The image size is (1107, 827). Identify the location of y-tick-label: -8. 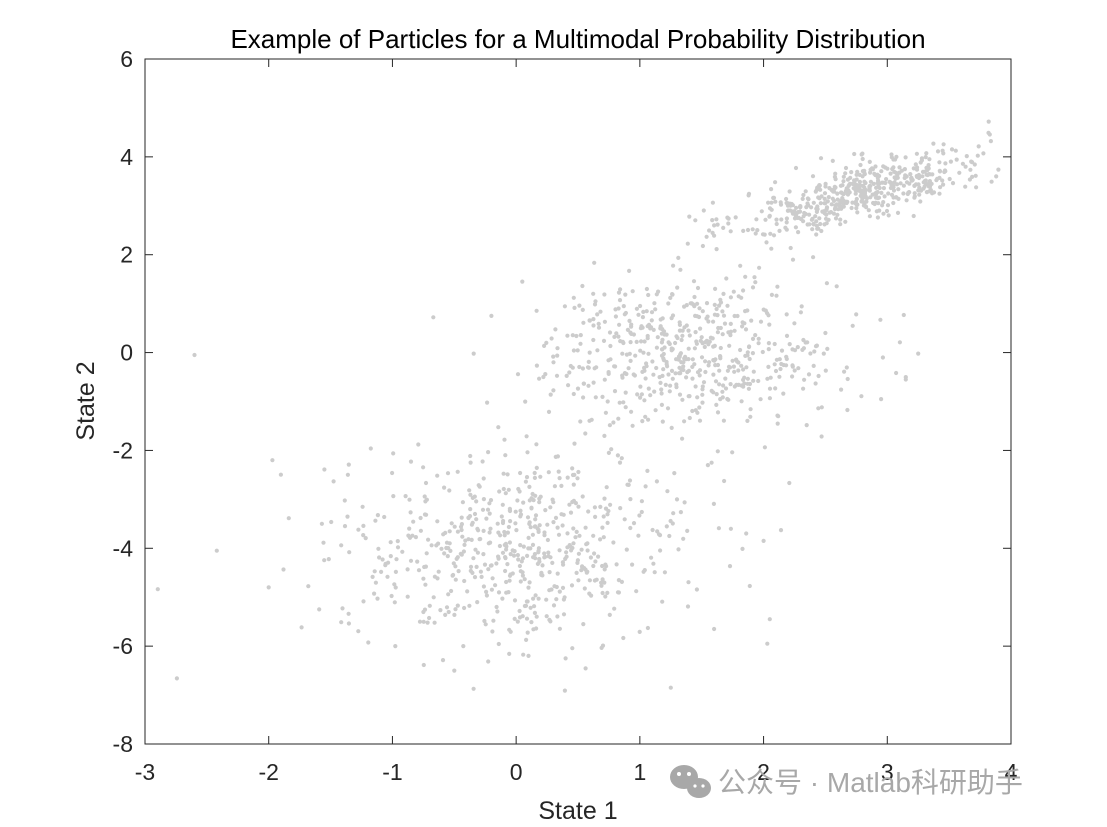
(123, 744).